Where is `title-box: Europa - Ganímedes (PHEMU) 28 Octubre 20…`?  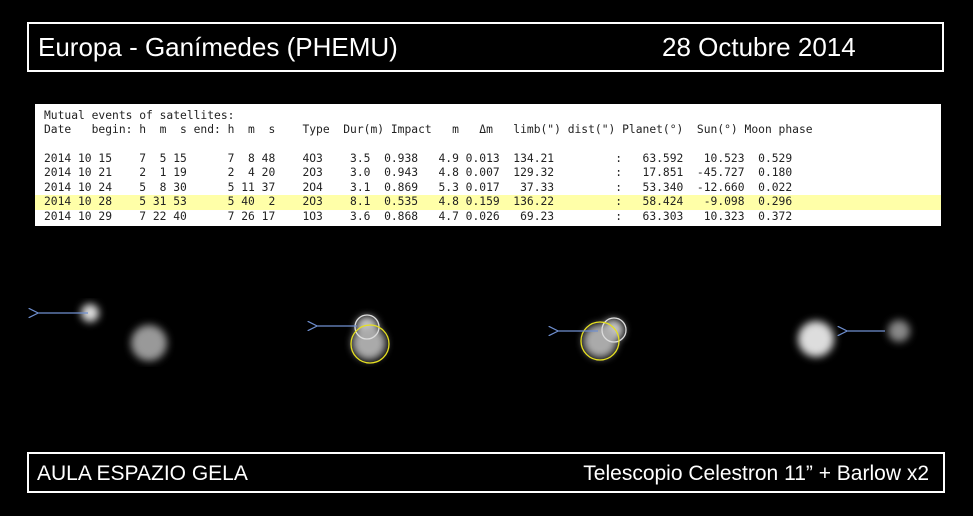
title-box: Europa - Ganímedes (PHEMU) 28 Octubre 20… is located at coordinates (485, 47).